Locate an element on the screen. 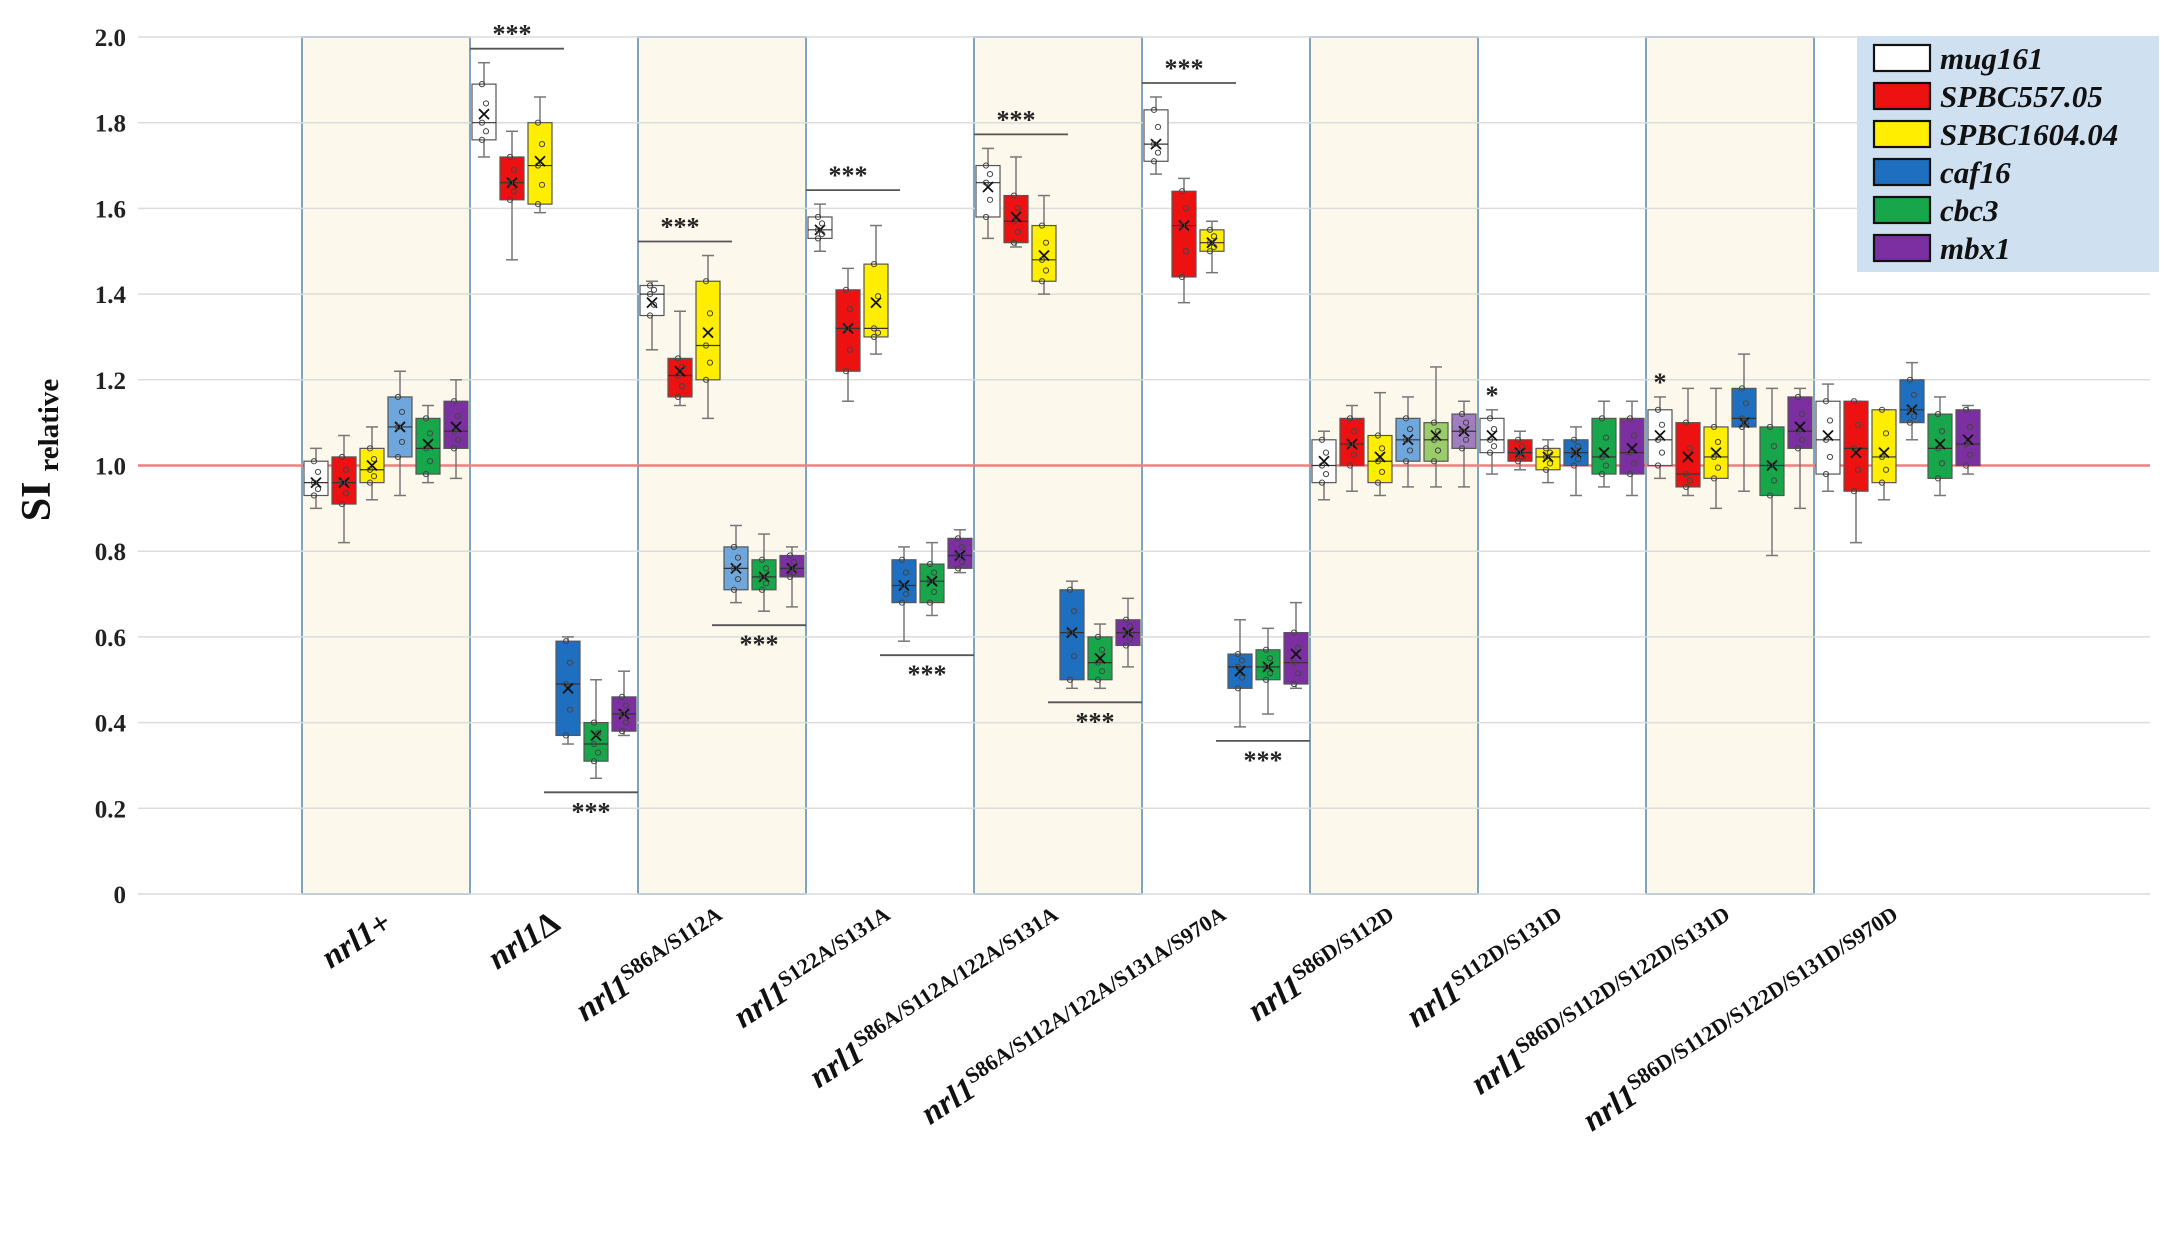 This screenshot has width=2166, height=1233. y-tick-label: 1.4 is located at coordinates (111, 295).